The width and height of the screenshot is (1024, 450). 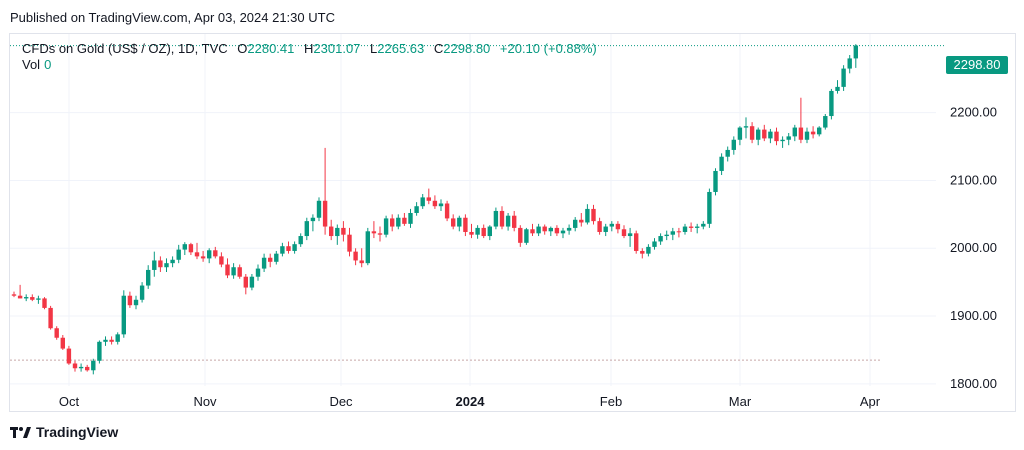 I want to click on volume-label: Vol, so click(x=31, y=64).